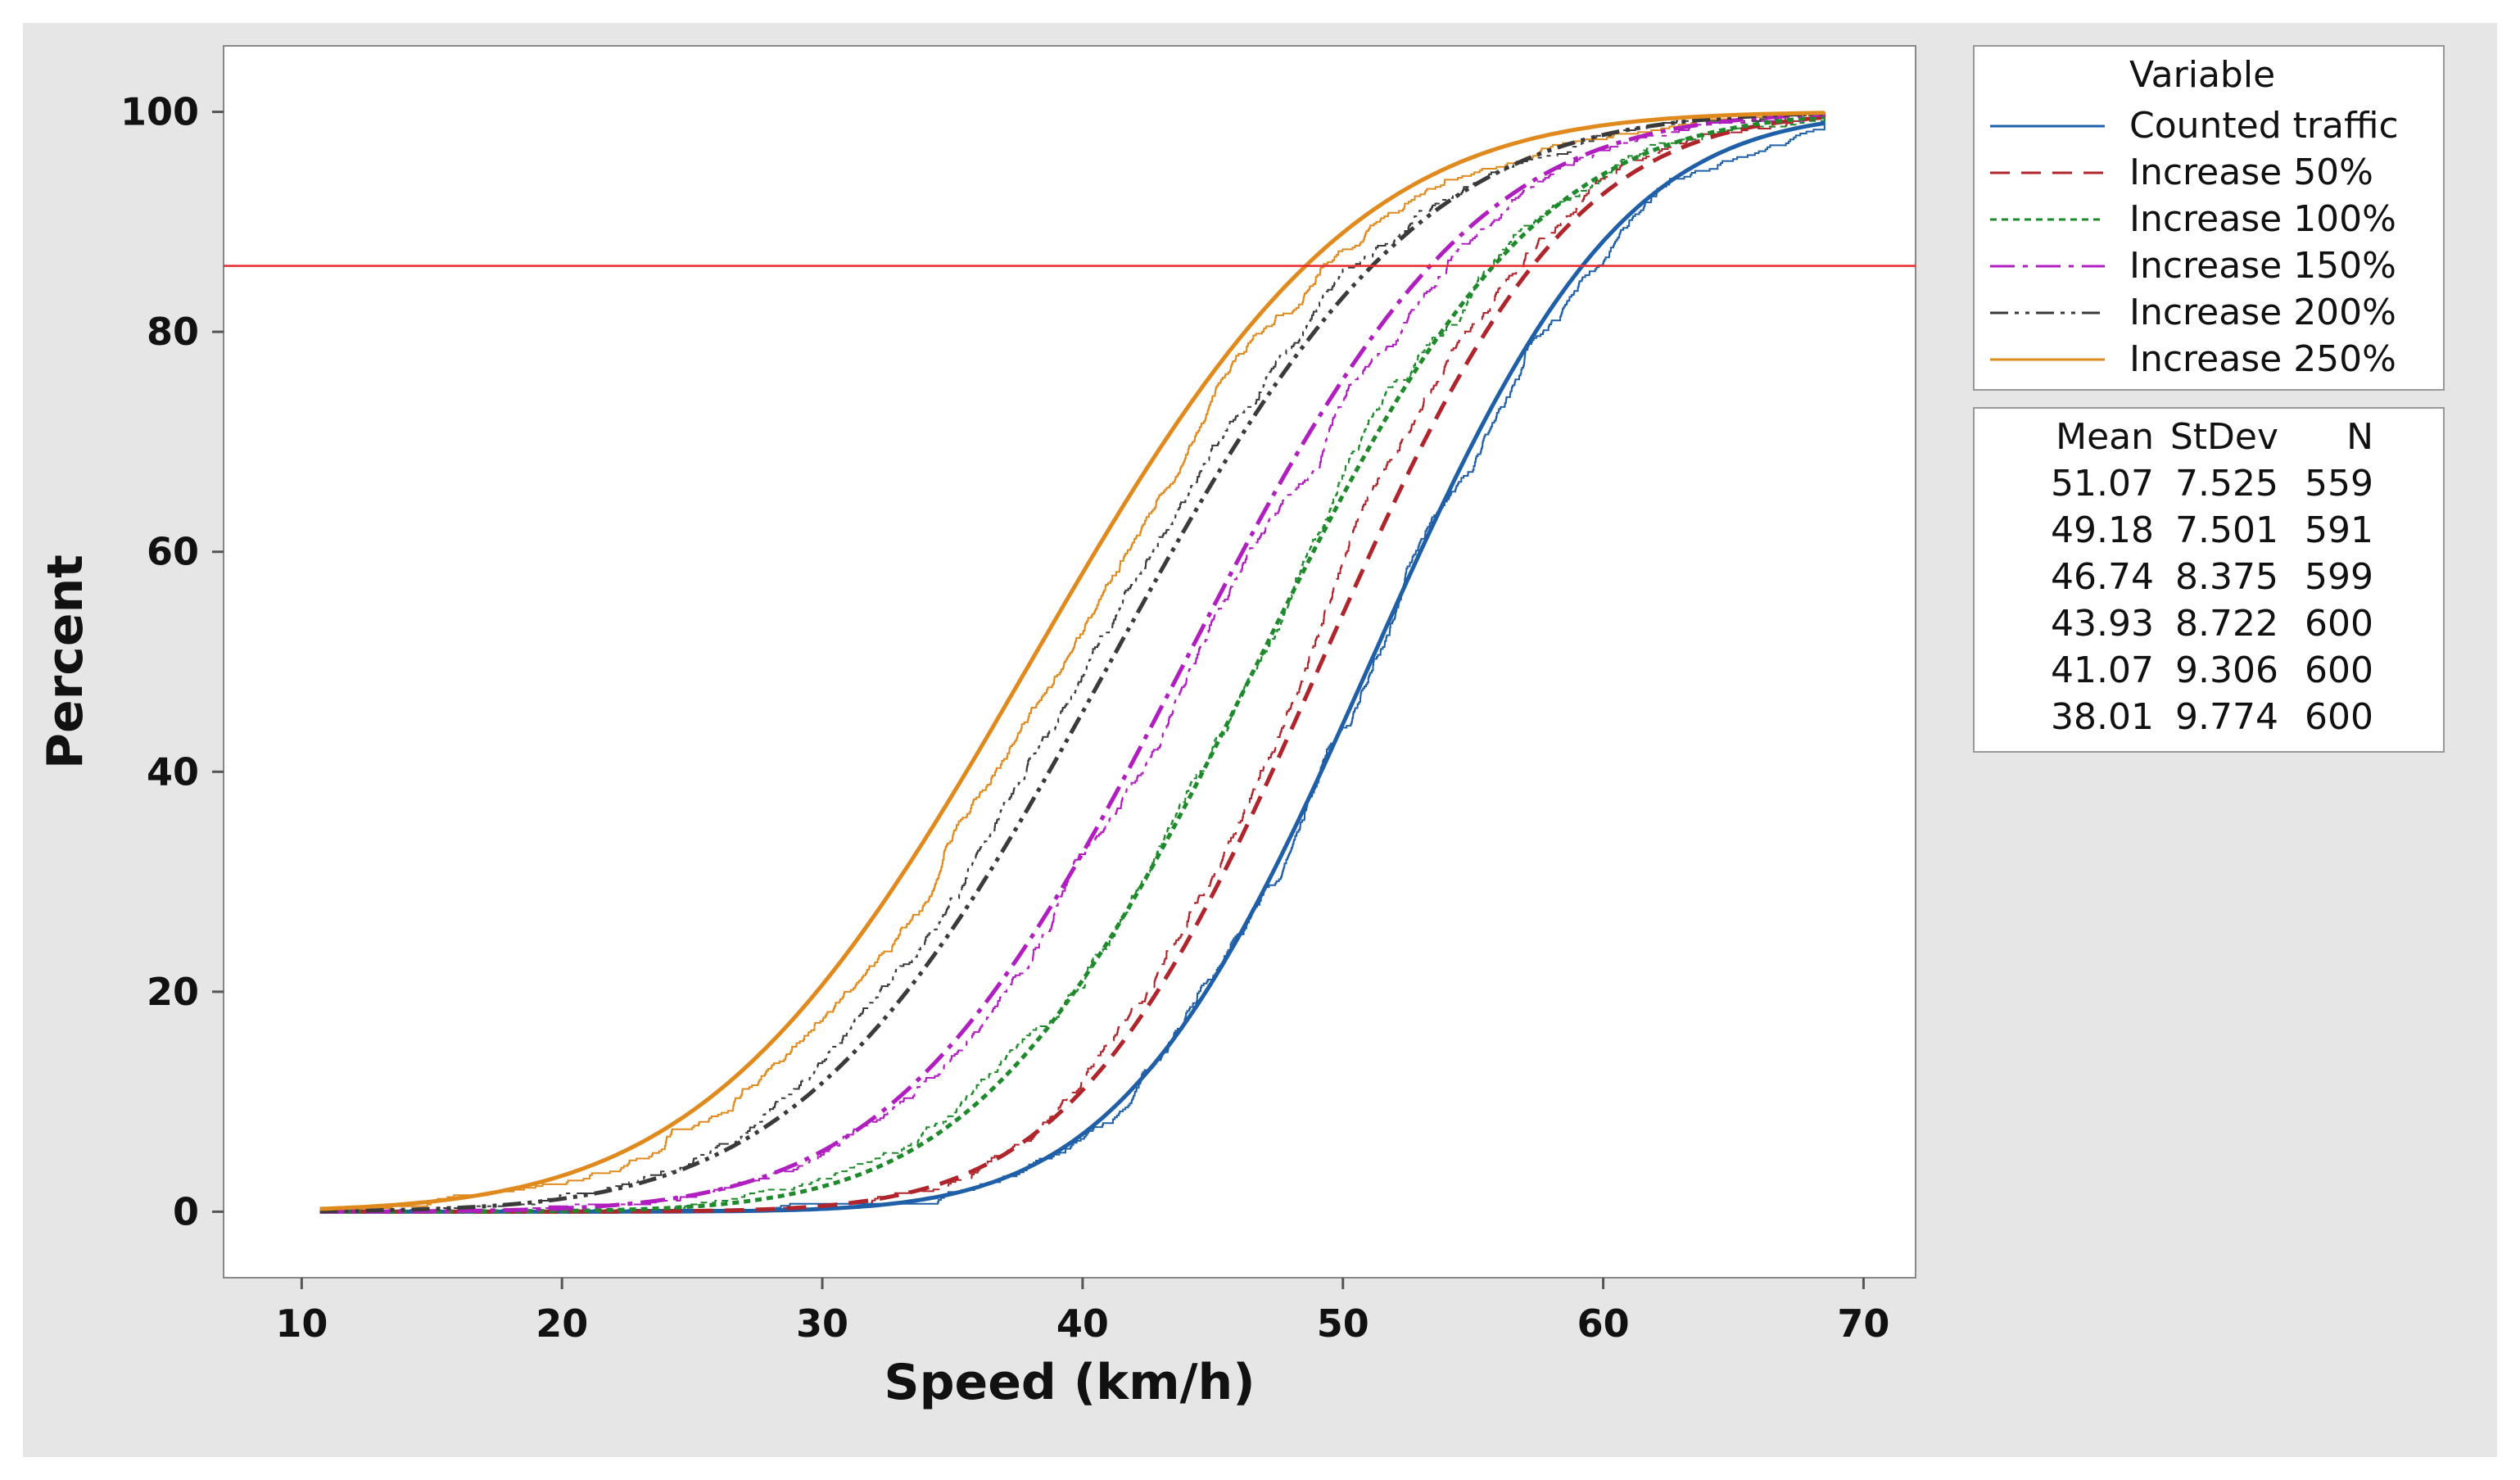 The image size is (2520, 1480). Describe the element at coordinates (2262, 359) in the screenshot. I see `legend-label-increase-250: Increase 250%` at that location.